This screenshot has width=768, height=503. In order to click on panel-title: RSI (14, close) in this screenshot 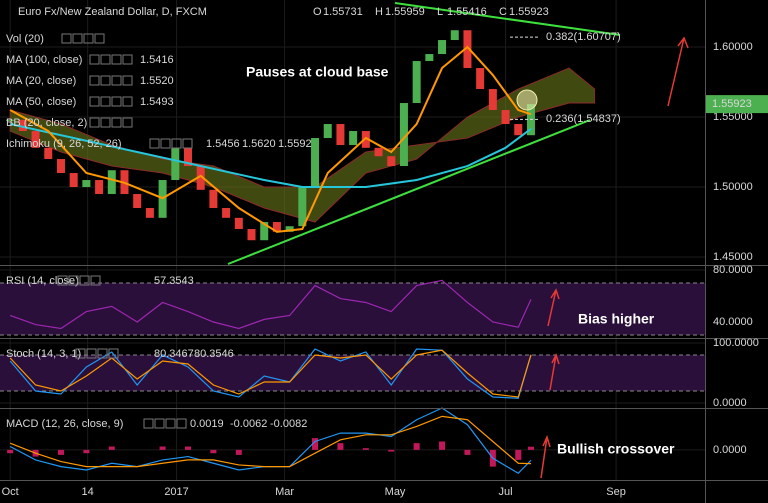, I will do `click(42, 281)`.